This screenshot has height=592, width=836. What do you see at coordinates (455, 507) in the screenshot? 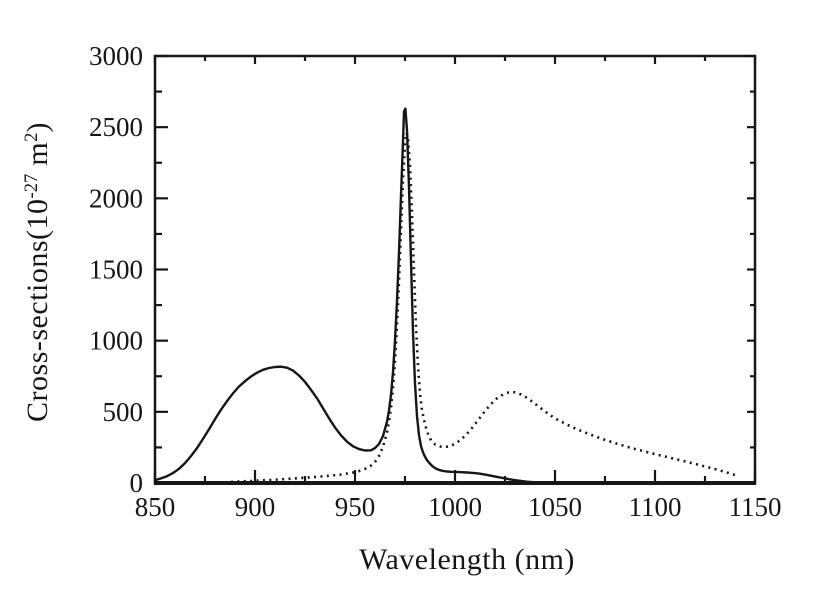
I see `x-tick-label: 1000` at bounding box center [455, 507].